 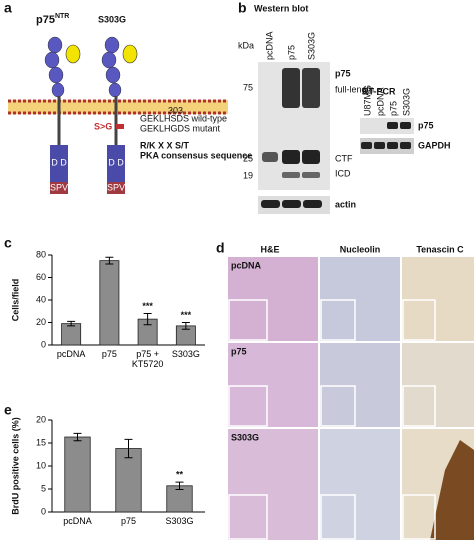 What do you see at coordinates (8, 243) in the screenshot?
I see `panel-label: c` at bounding box center [8, 243].